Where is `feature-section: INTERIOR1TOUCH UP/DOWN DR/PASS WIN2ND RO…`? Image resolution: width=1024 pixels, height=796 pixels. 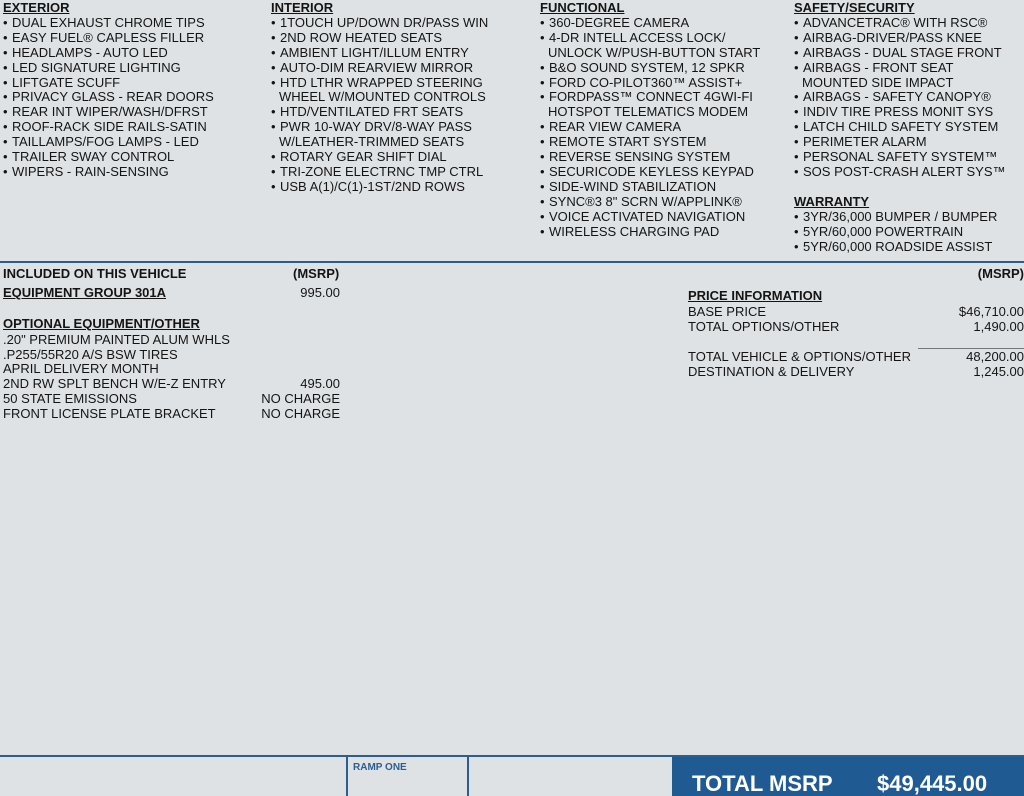
feature-section: INTERIOR1TOUCH UP/DOWN DR/PASS WIN2ND RO… is located at coordinates (379, 97).